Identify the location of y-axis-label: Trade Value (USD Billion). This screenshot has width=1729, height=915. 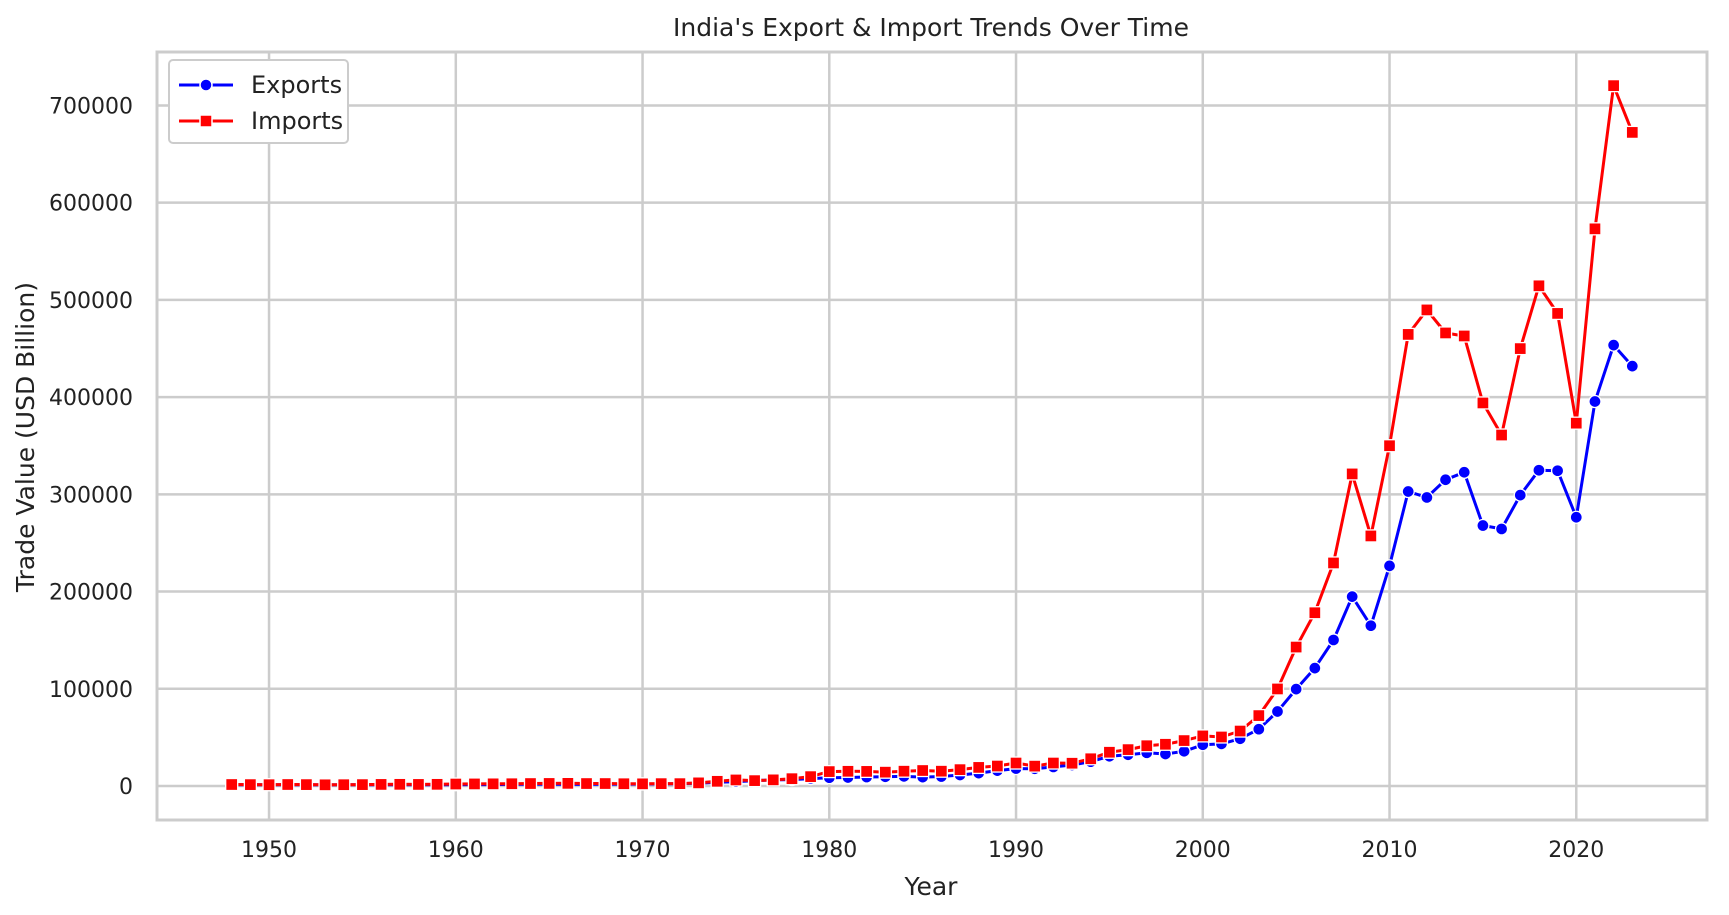
(25, 437).